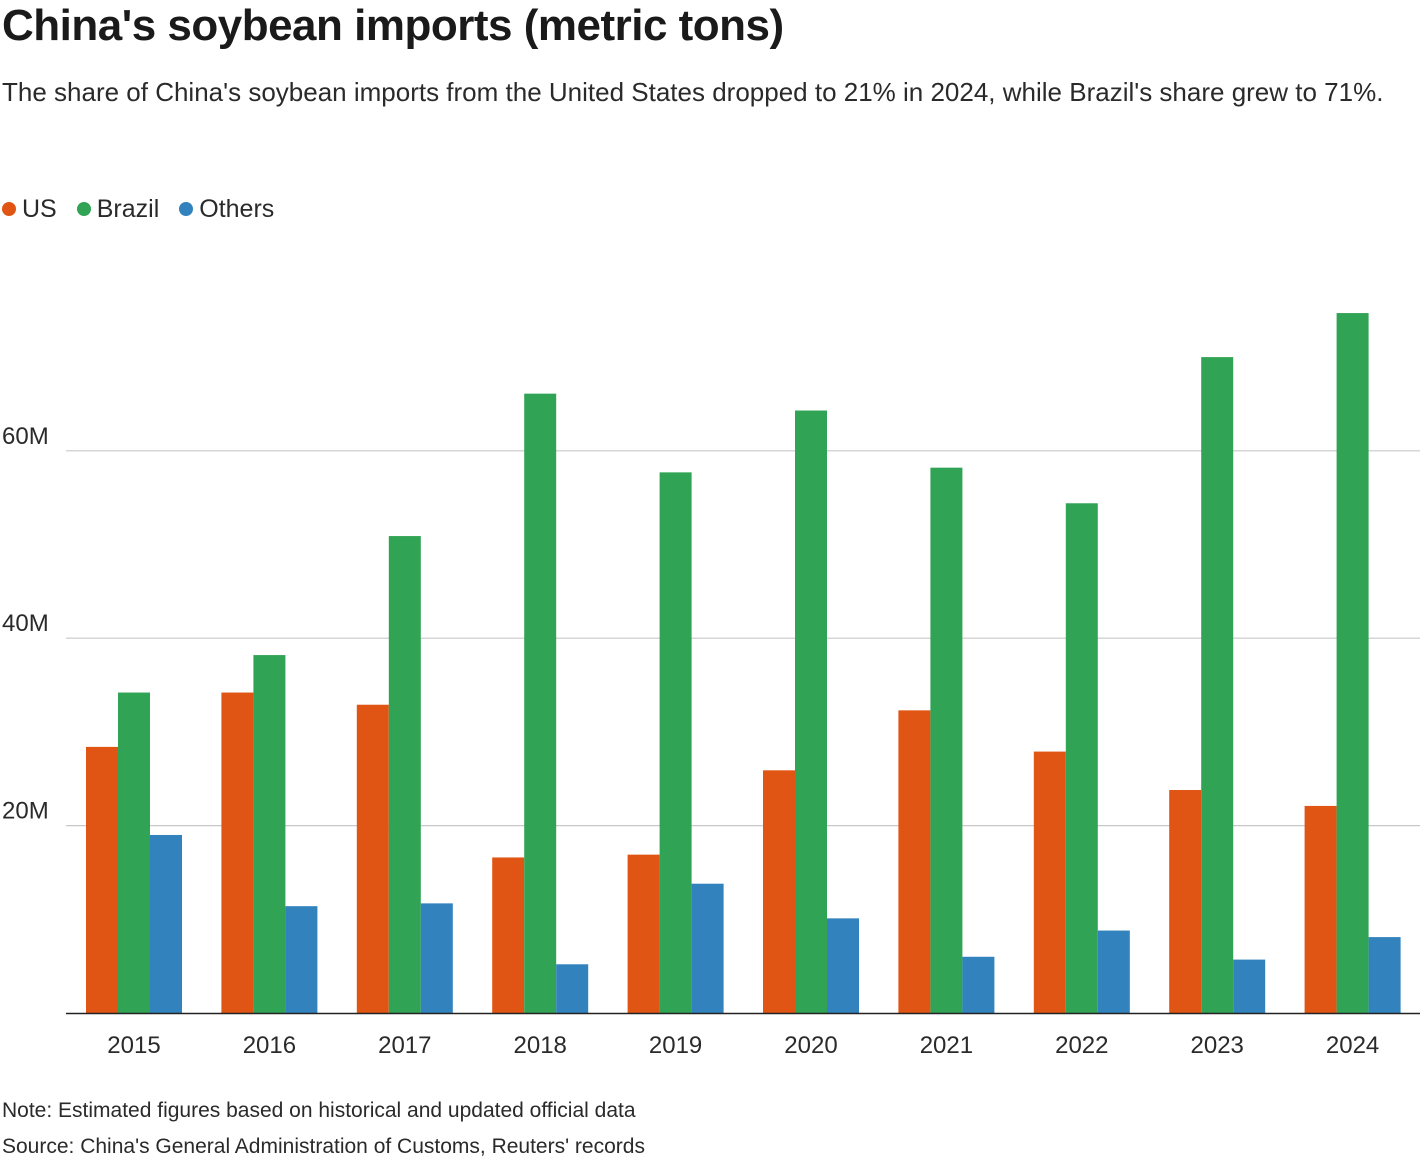 The image size is (1420, 1168). What do you see at coordinates (779, 891) in the screenshot?
I see `bar-us-2020` at bounding box center [779, 891].